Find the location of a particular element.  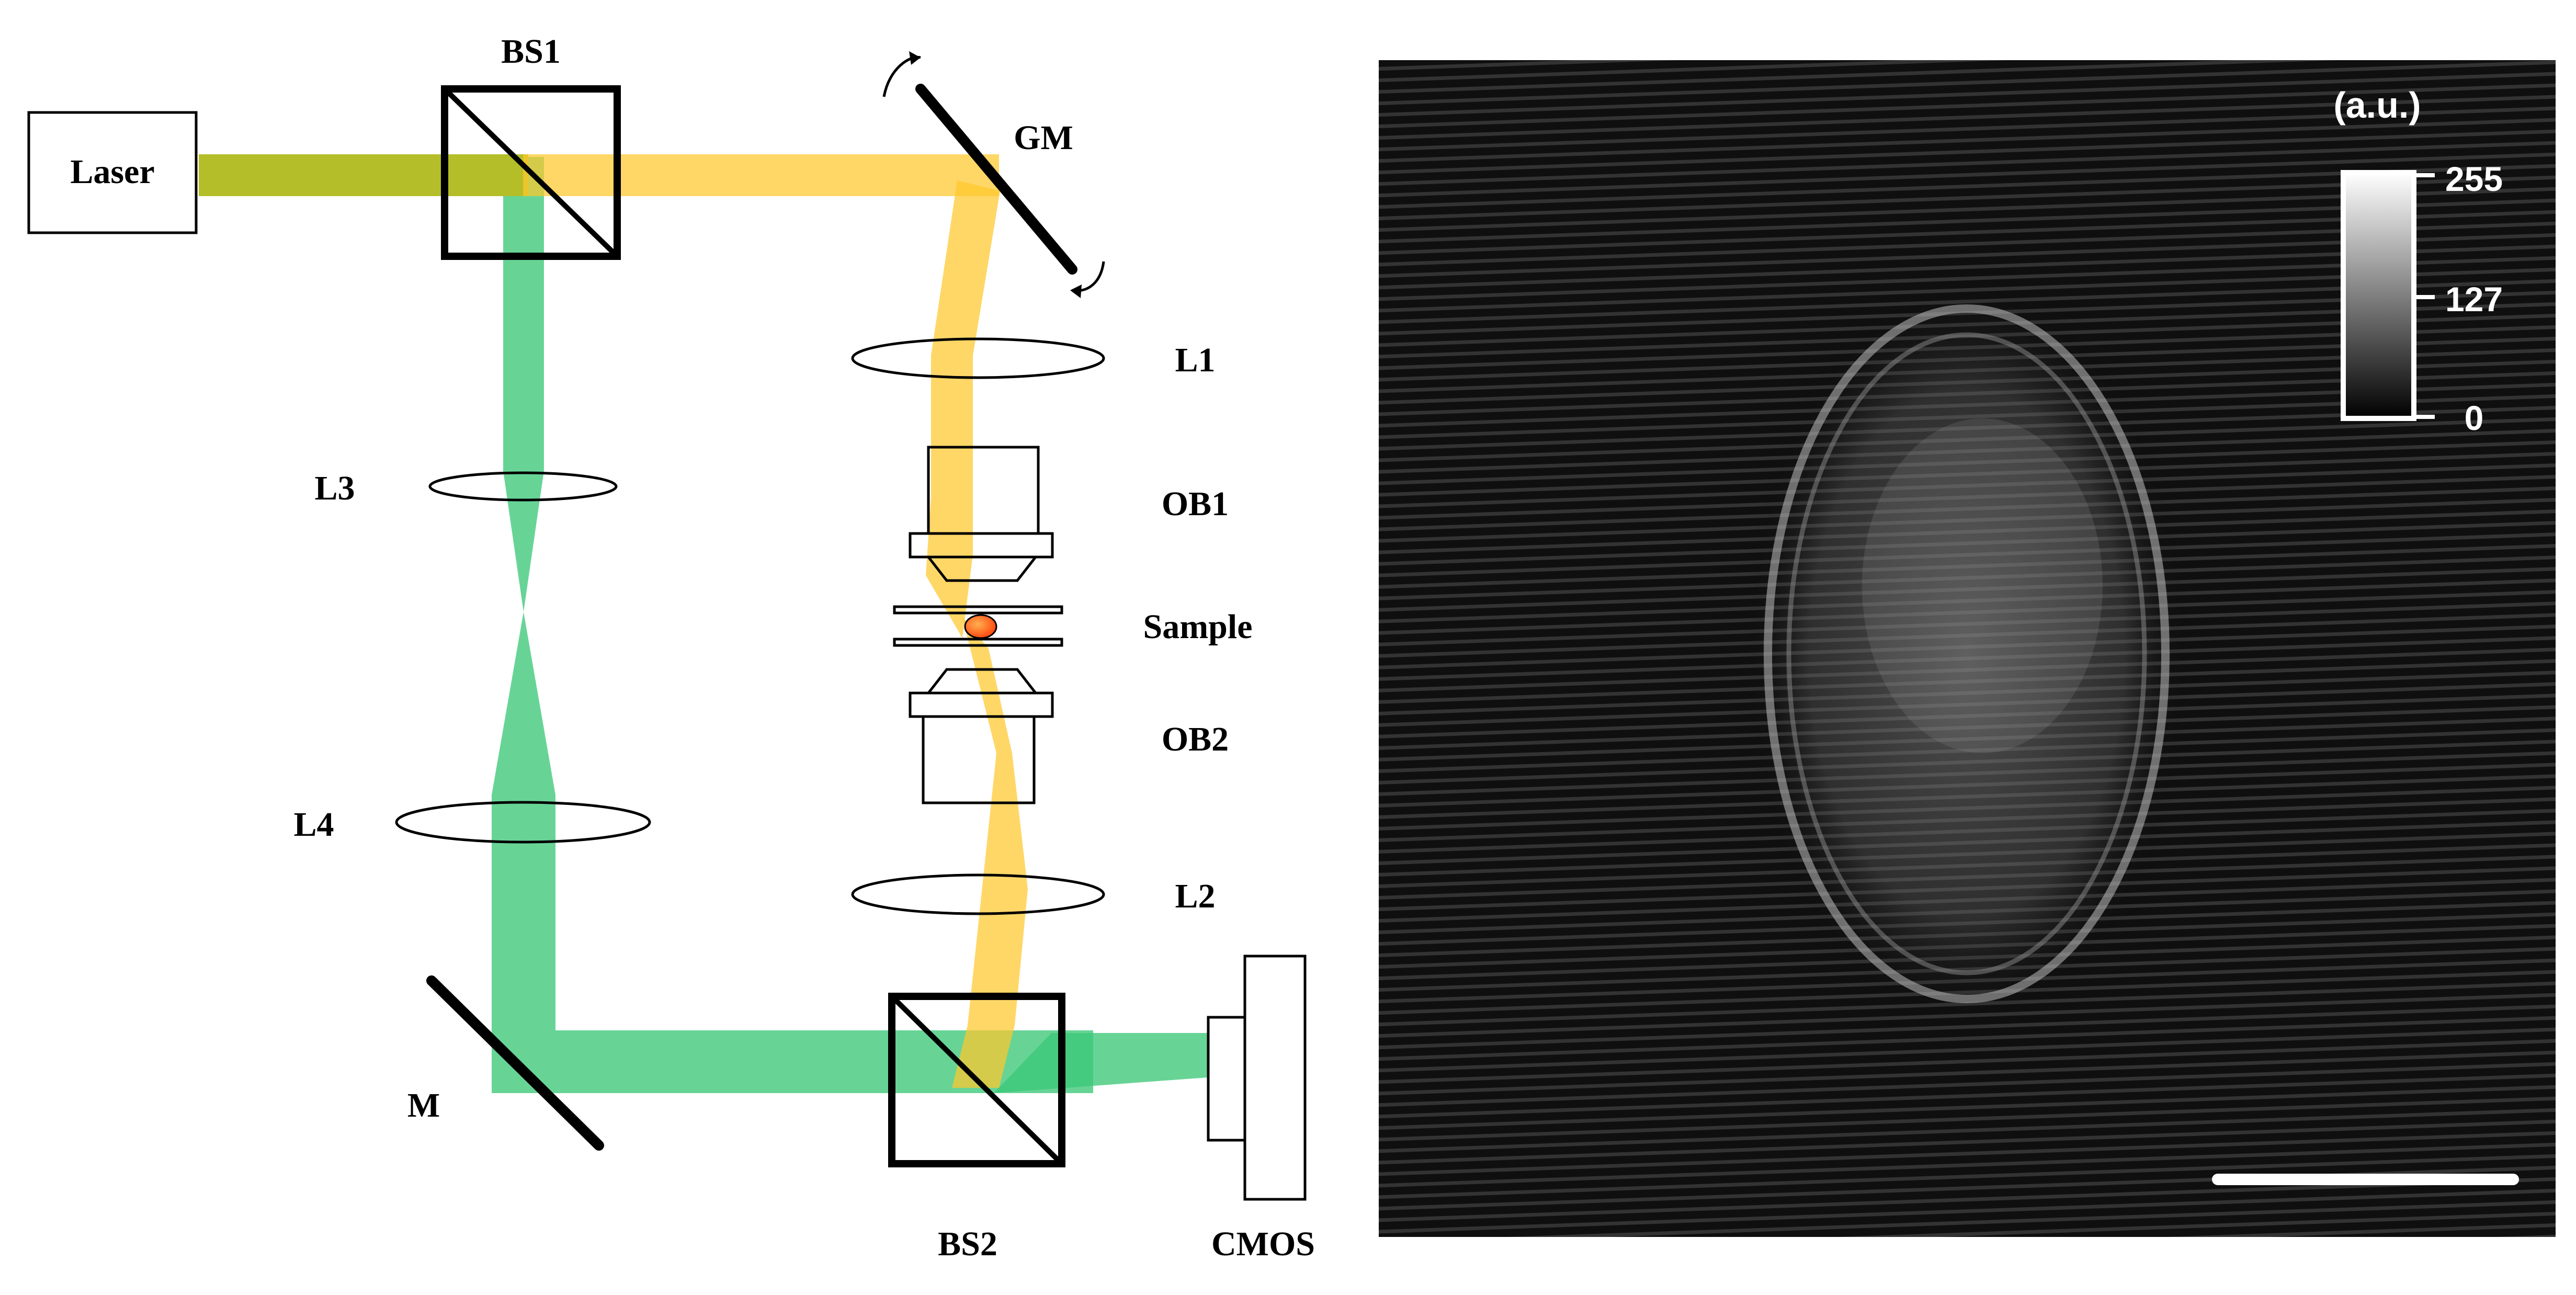

gm-label: GM is located at coordinates (1043, 138).